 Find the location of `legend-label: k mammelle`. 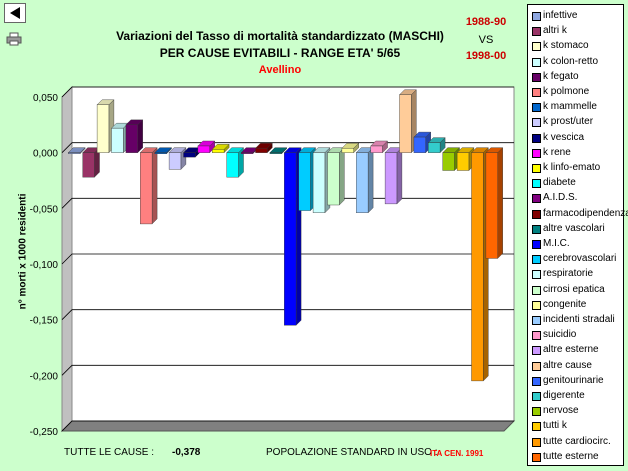

legend-label: k mammelle is located at coordinates (570, 107).